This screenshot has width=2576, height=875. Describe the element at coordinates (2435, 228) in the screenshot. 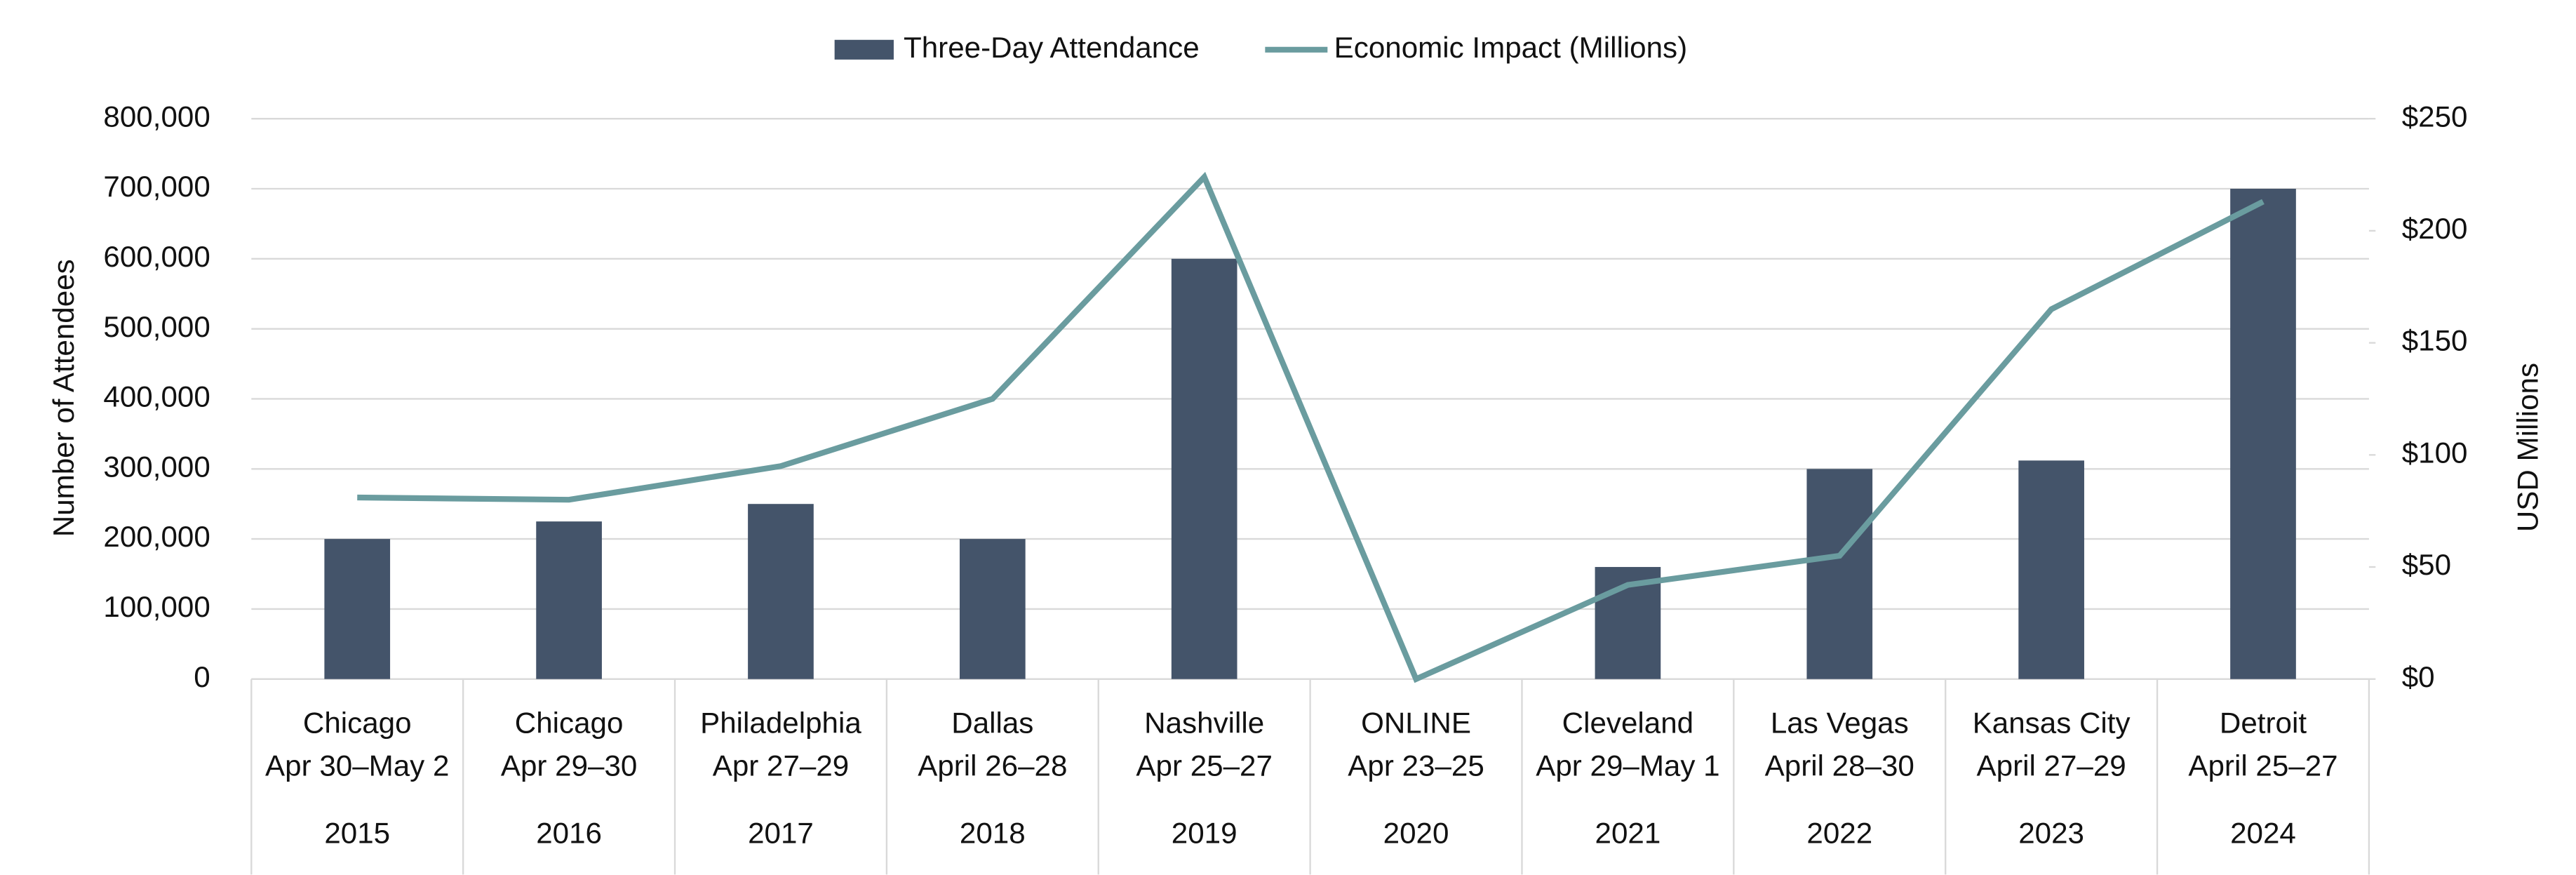

I see `y2-tick-label: $200` at that location.